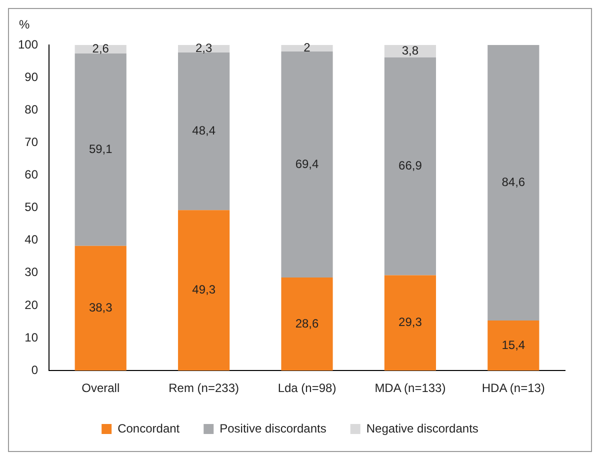 This screenshot has width=599, height=459. I want to click on data-label: 2, so click(307, 47).